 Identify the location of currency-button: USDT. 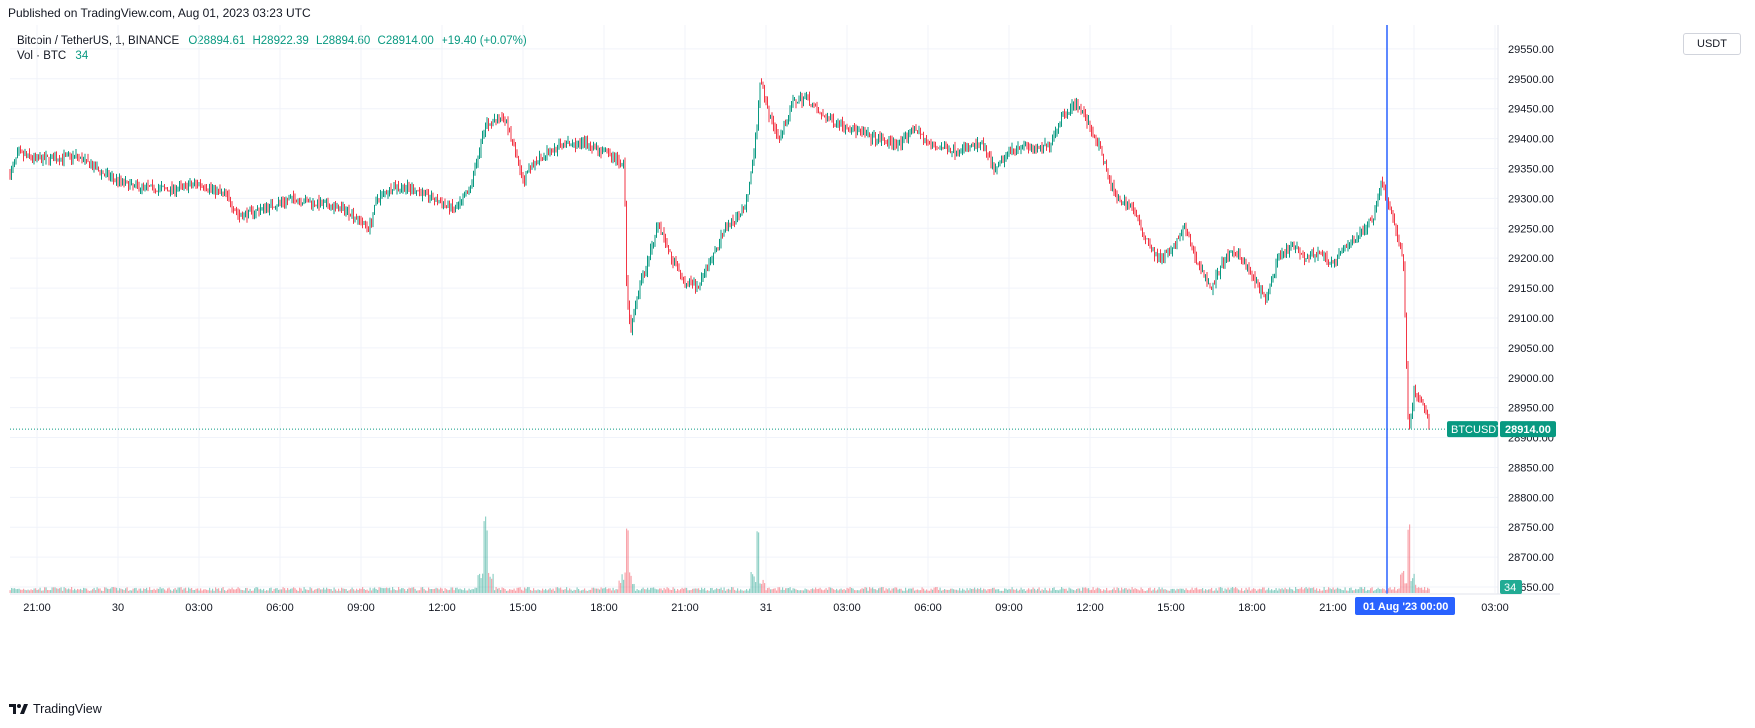
(1712, 44).